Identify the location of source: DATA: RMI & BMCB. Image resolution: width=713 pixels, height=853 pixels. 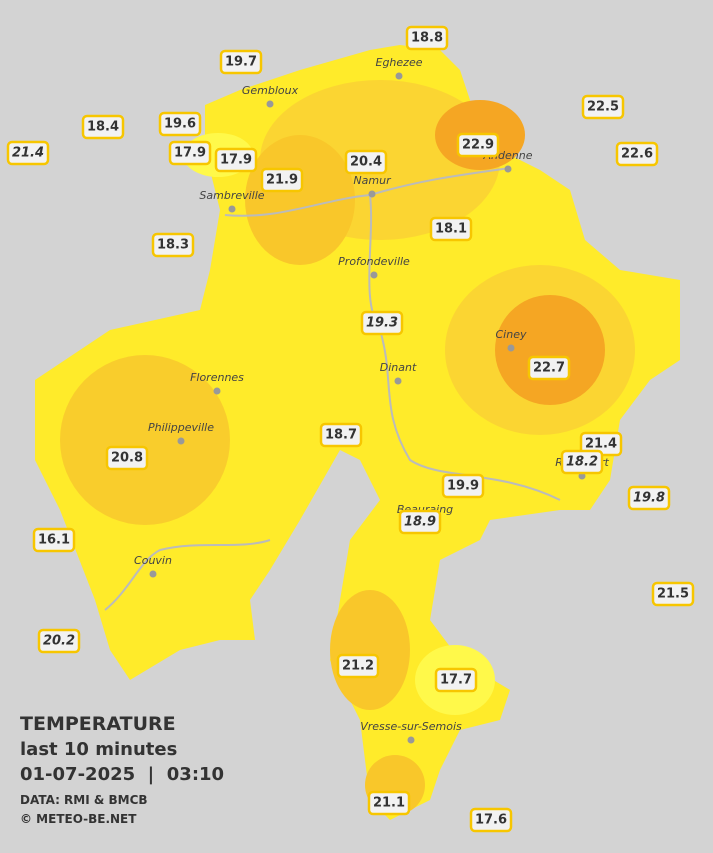
(84, 800).